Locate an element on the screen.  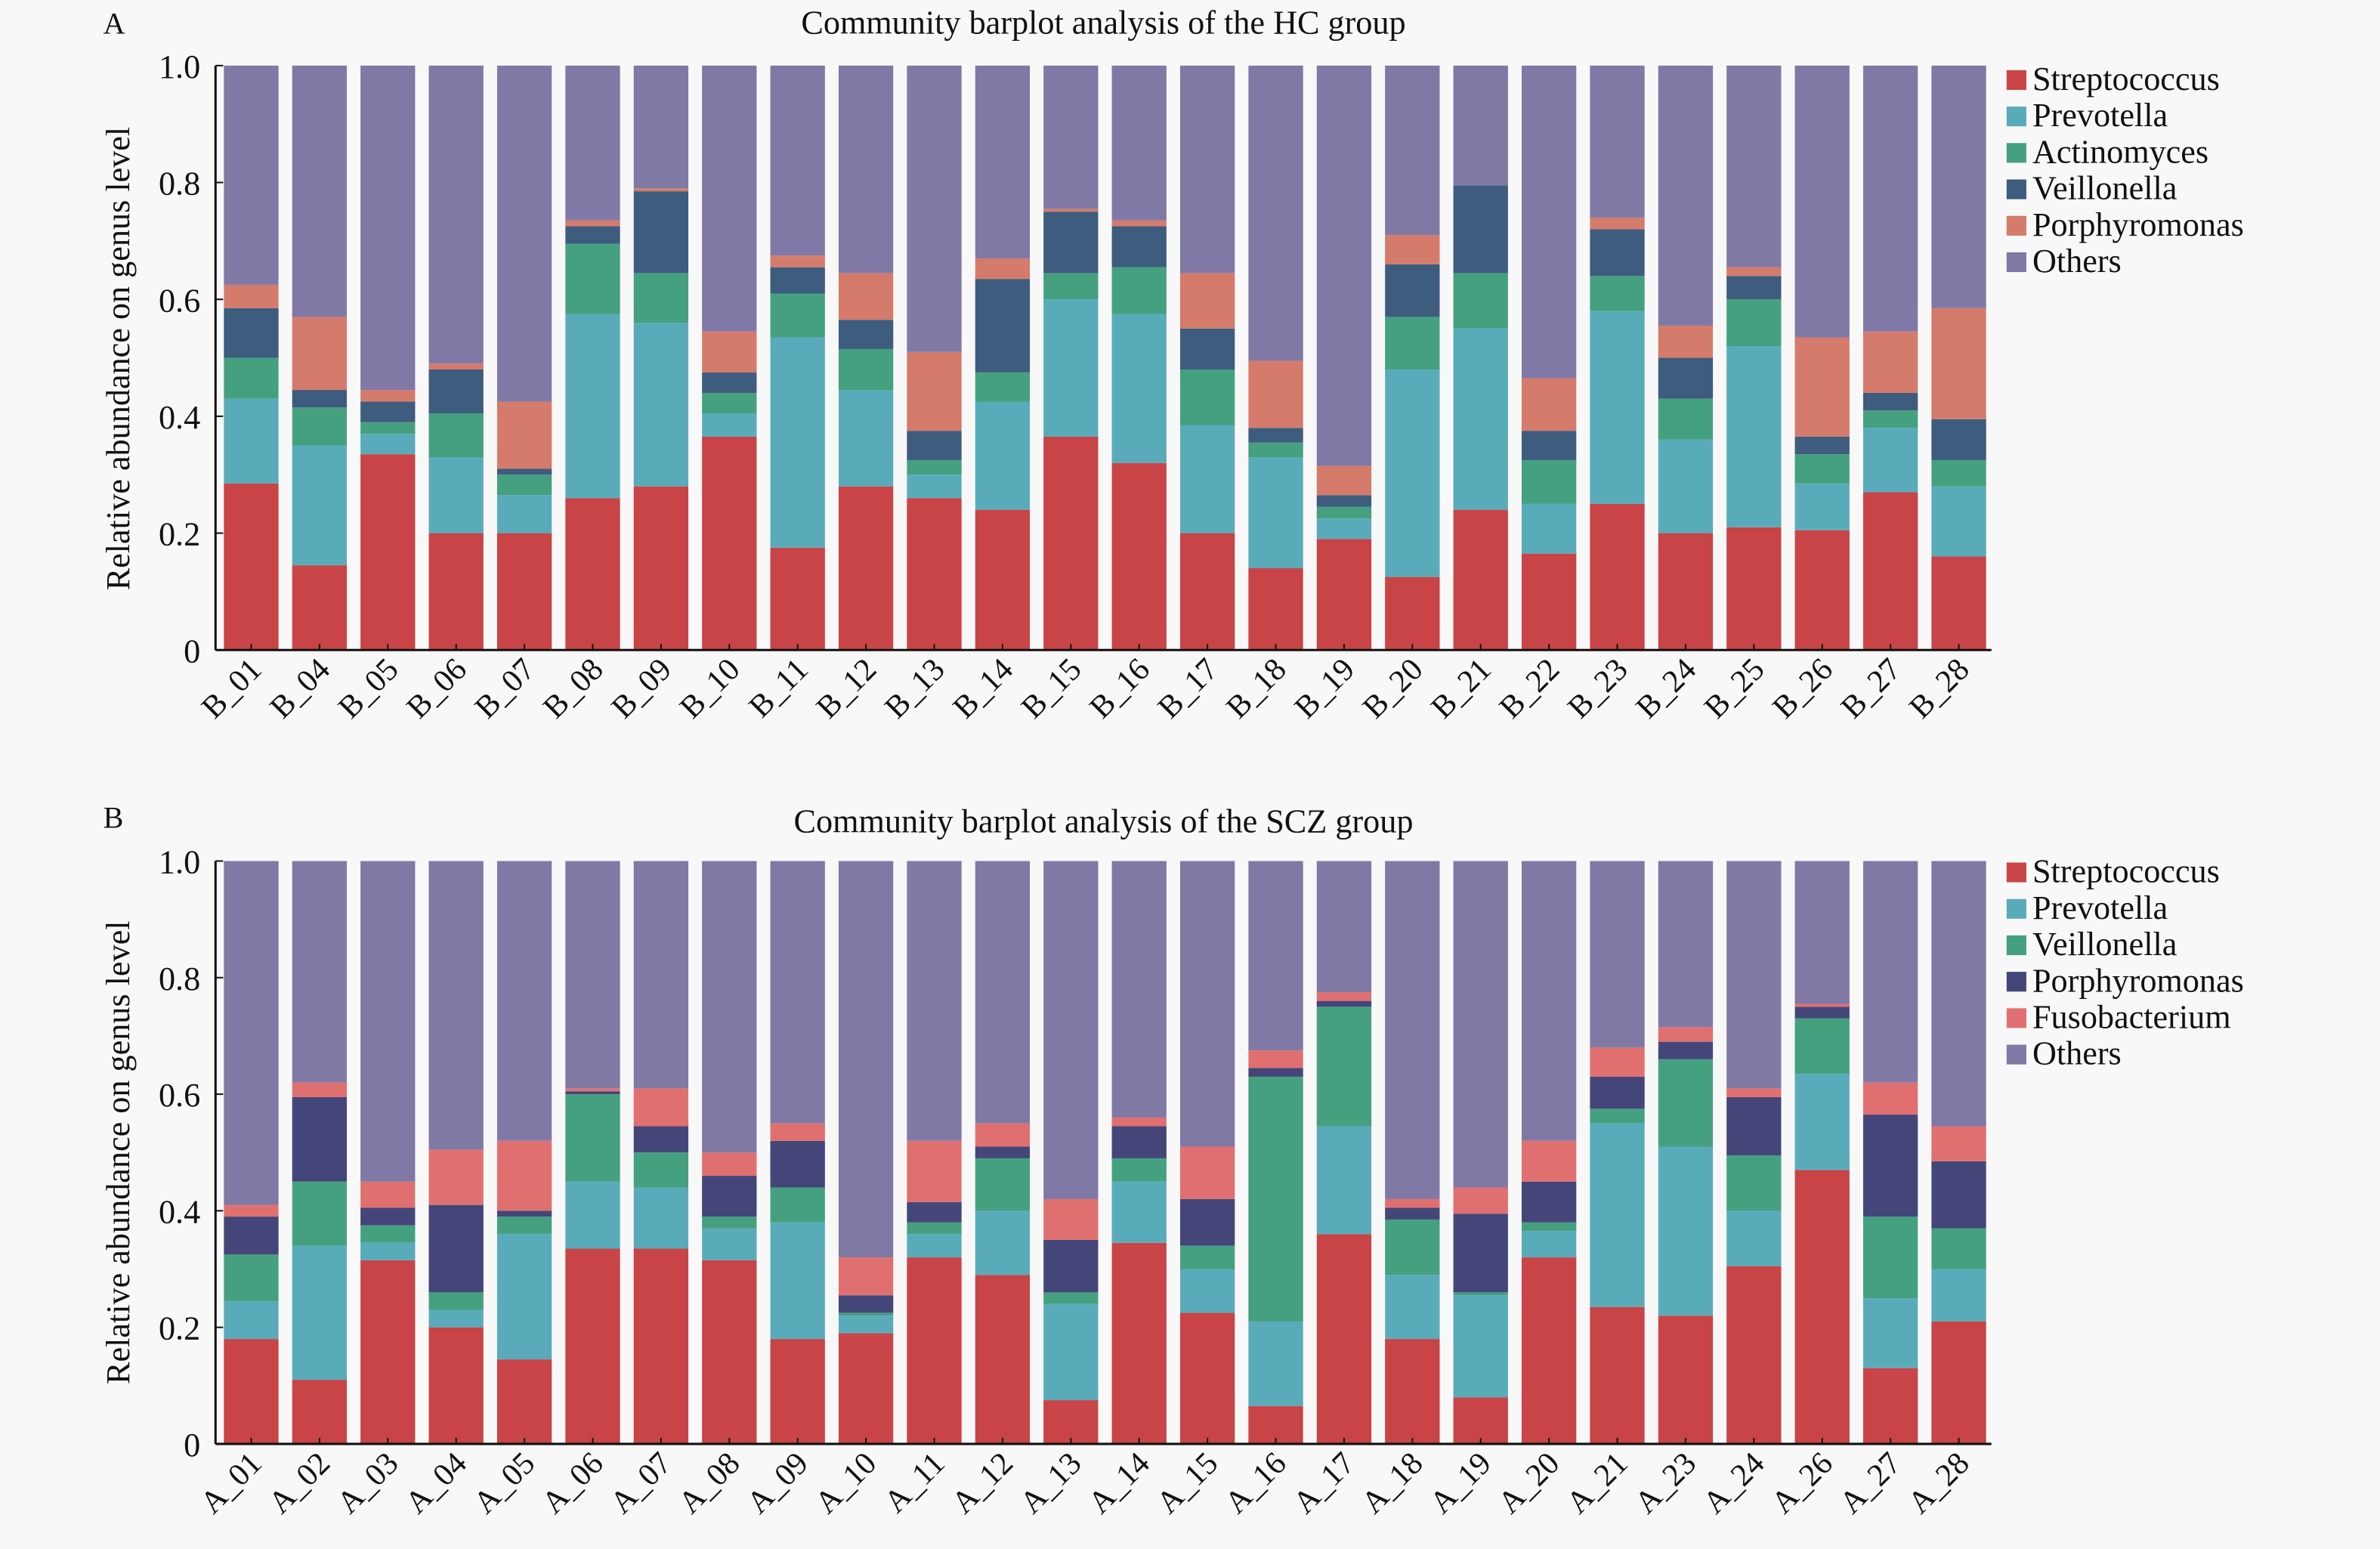
legend-item-porphyromonas: Porphyromonas is located at coordinates (2125, 981).